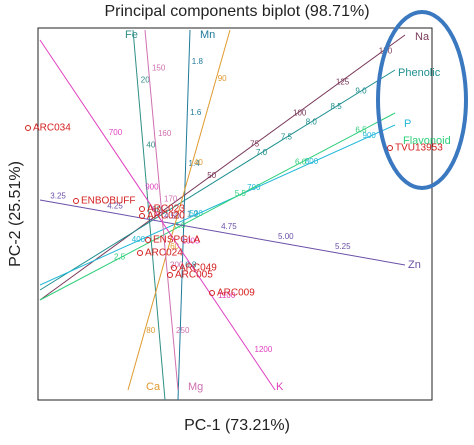 The height and width of the screenshot is (445, 474). Describe the element at coordinates (177, 240) in the screenshot. I see `genotype-label: ENSPGLA` at that location.